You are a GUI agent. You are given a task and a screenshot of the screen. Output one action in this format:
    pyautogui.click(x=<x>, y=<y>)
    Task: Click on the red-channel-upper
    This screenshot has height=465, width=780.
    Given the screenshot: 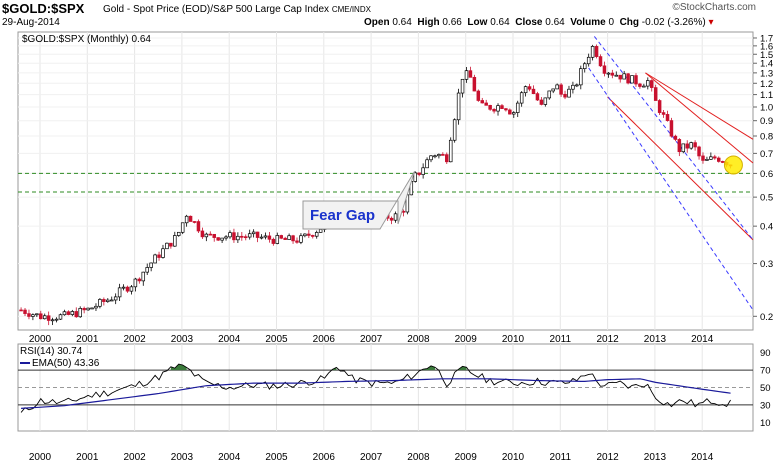 What is the action you would take?
    pyautogui.click(x=699, y=106)
    